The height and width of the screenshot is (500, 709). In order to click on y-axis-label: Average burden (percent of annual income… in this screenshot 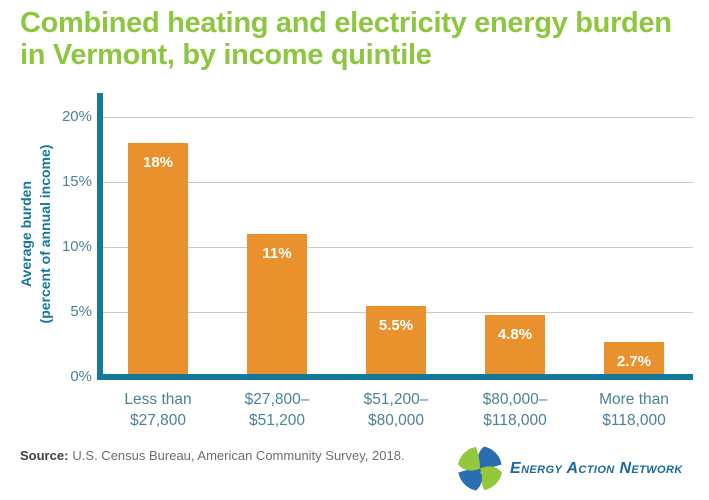, I will do `click(35, 234)`.